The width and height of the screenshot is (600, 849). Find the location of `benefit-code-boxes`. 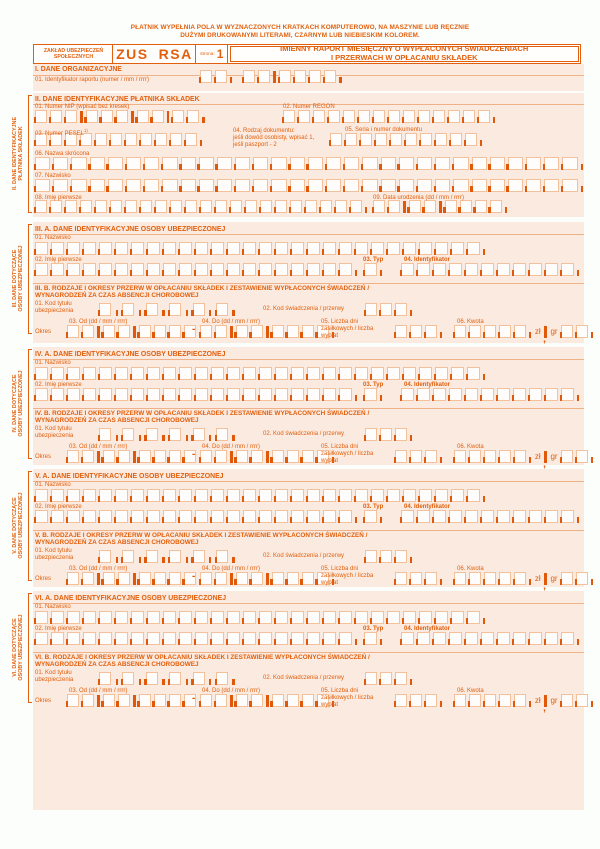

benefit-code-boxes is located at coordinates (388, 556).